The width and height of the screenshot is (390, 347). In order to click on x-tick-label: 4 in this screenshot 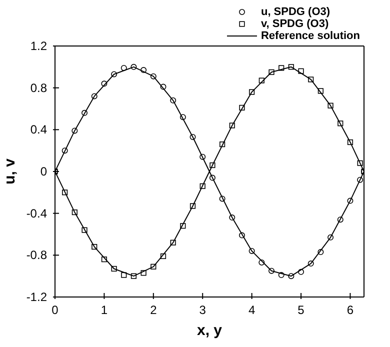, I will do `click(252, 310)`.